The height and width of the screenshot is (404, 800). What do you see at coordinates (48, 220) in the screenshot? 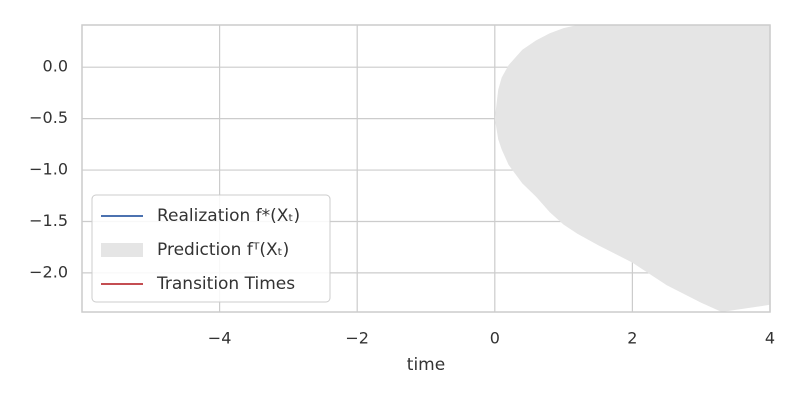
I see `y-tick-label: −1.5` at bounding box center [48, 220].